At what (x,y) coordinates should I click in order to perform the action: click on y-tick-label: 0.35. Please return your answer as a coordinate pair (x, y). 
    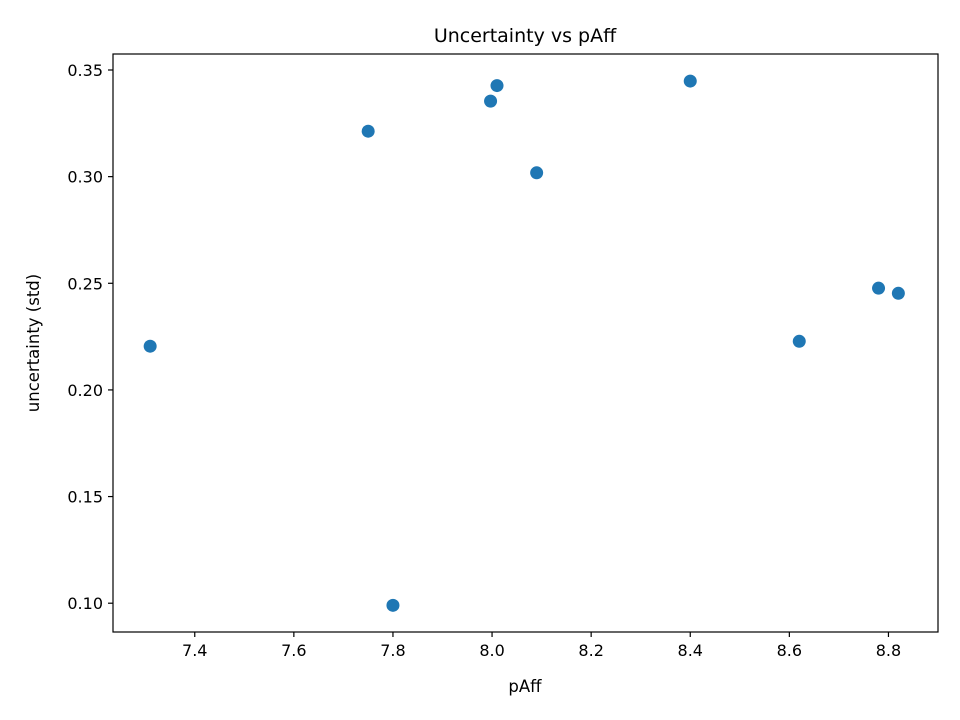
    Looking at the image, I should click on (85, 70).